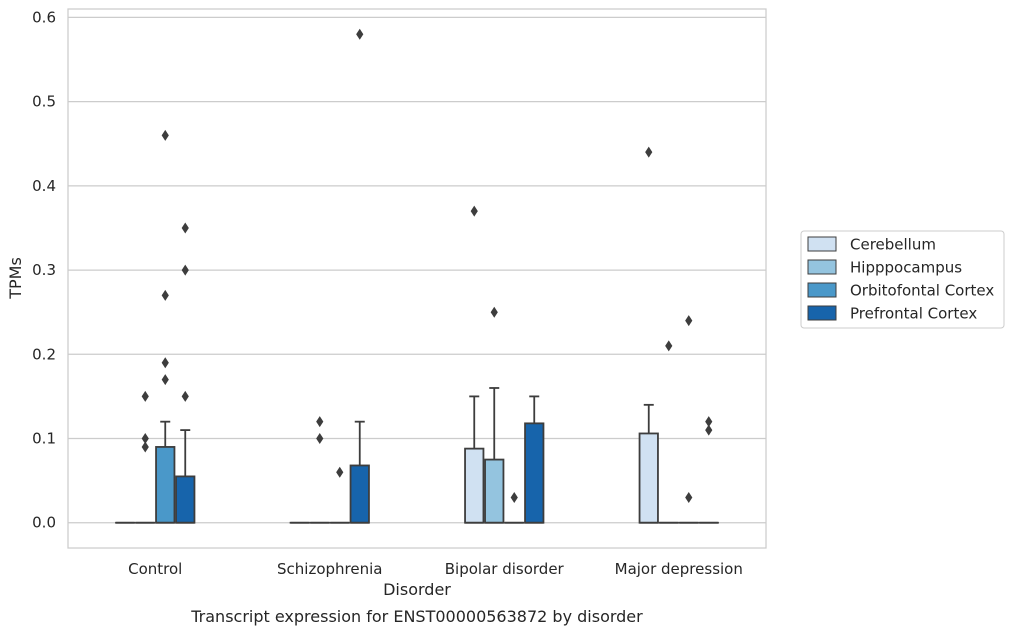 The height and width of the screenshot is (634, 1014). Describe the element at coordinates (44, 102) in the screenshot. I see `y-tick-label: 0.5` at that location.